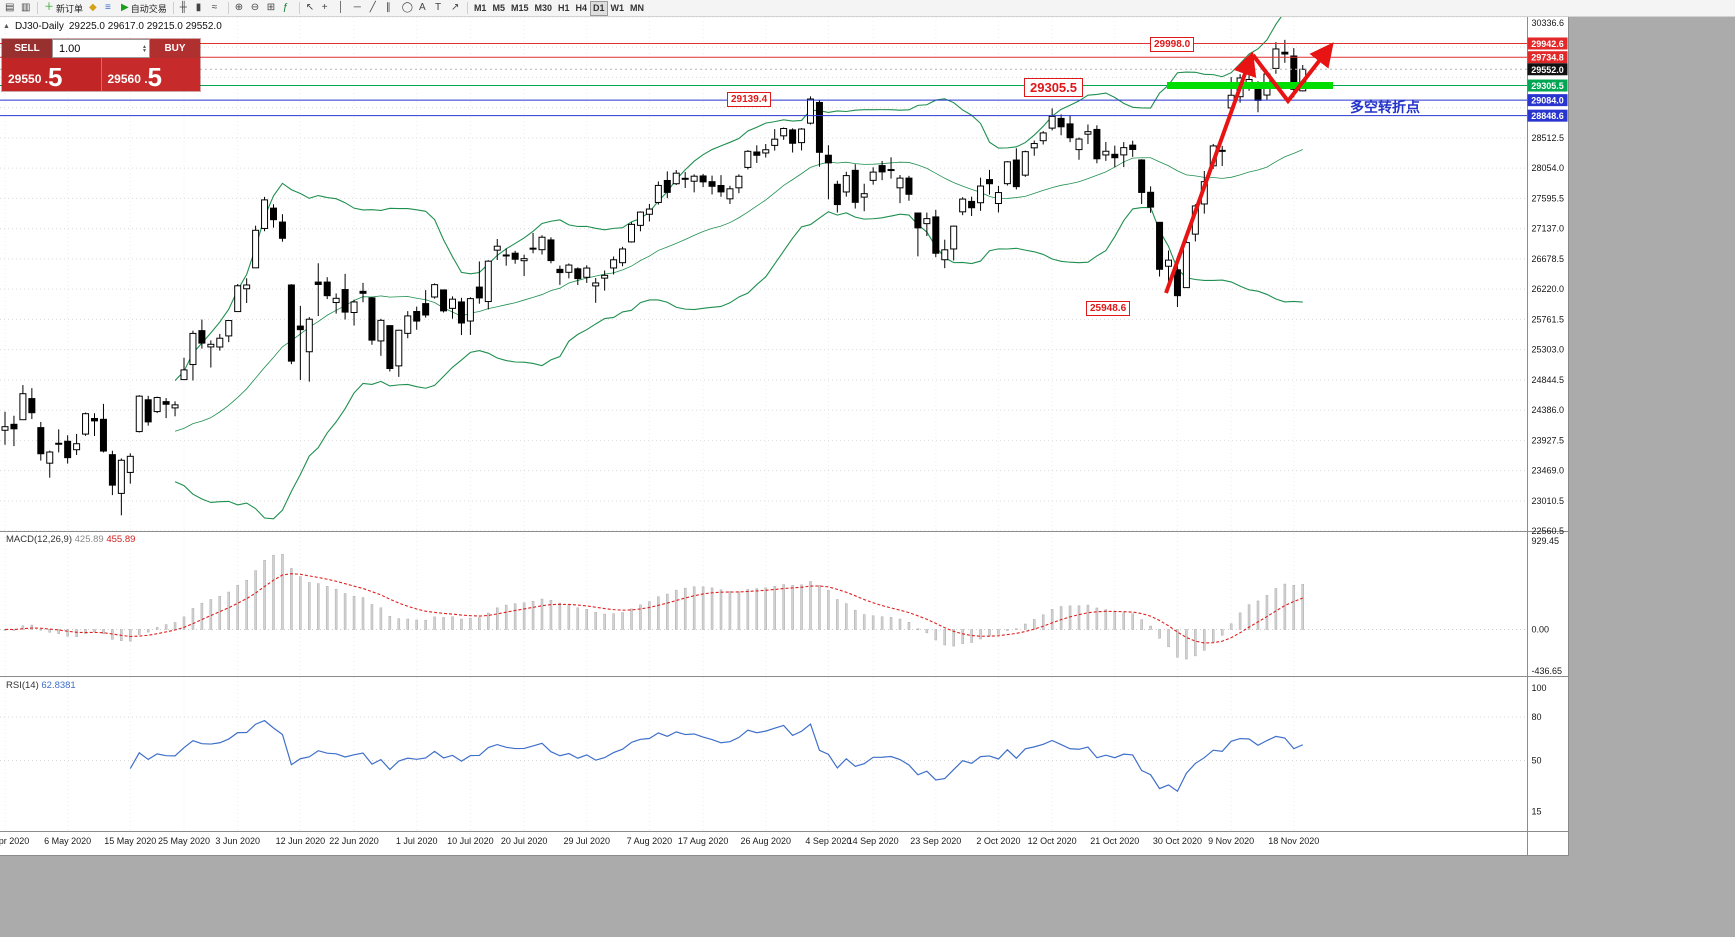  What do you see at coordinates (1548, 168) in the screenshot?
I see `price-scale-label: 28054.0` at bounding box center [1548, 168].